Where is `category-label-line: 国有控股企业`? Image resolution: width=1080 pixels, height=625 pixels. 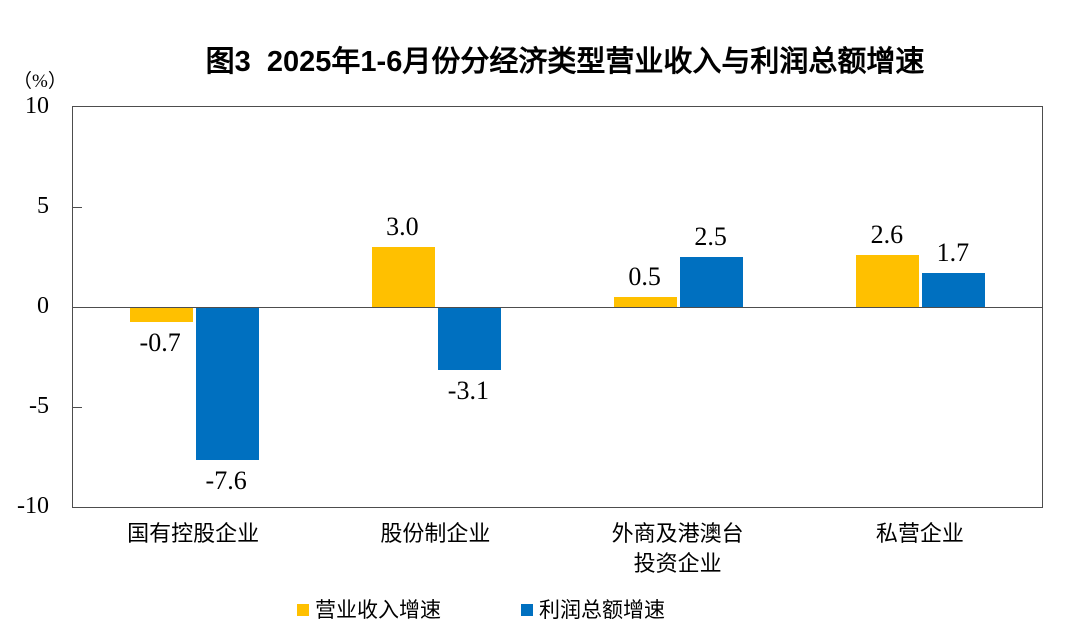 category-label-line: 国有控股企业 is located at coordinates (193, 533).